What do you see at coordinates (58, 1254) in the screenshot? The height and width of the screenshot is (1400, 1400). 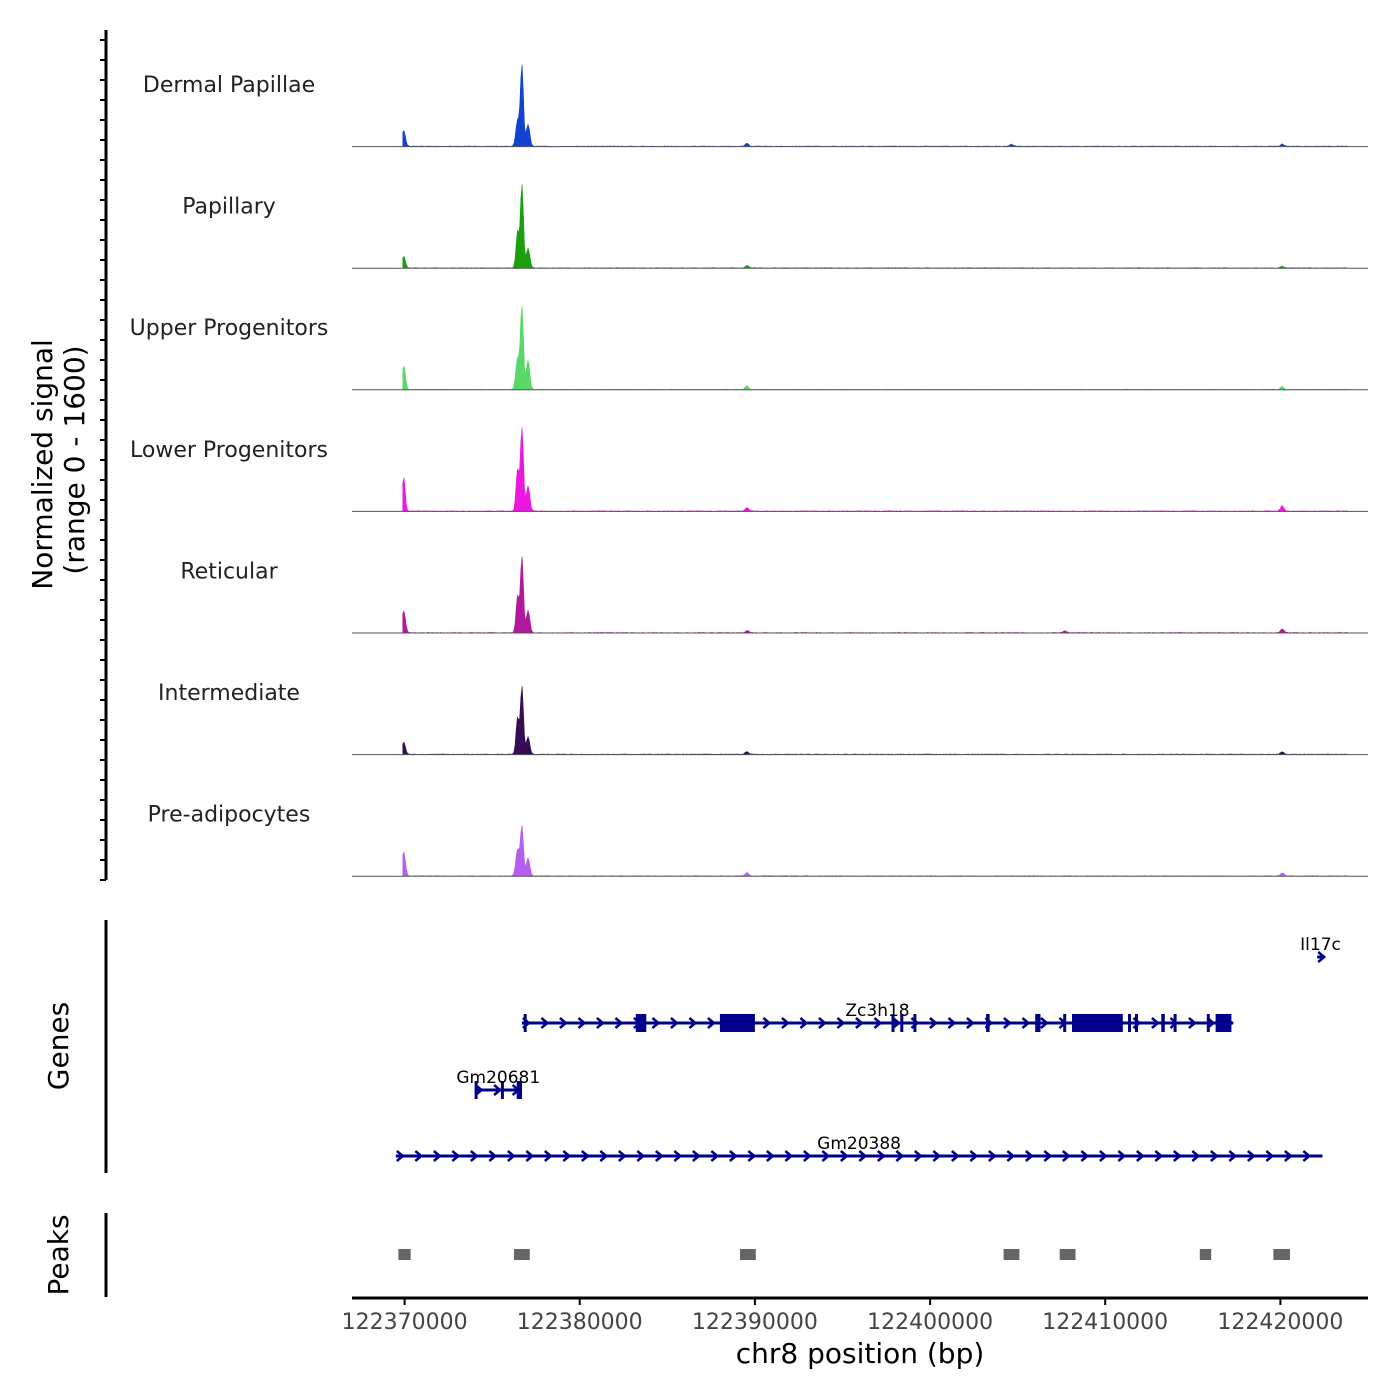 I see `peaks-axis-title: Peaks` at bounding box center [58, 1254].